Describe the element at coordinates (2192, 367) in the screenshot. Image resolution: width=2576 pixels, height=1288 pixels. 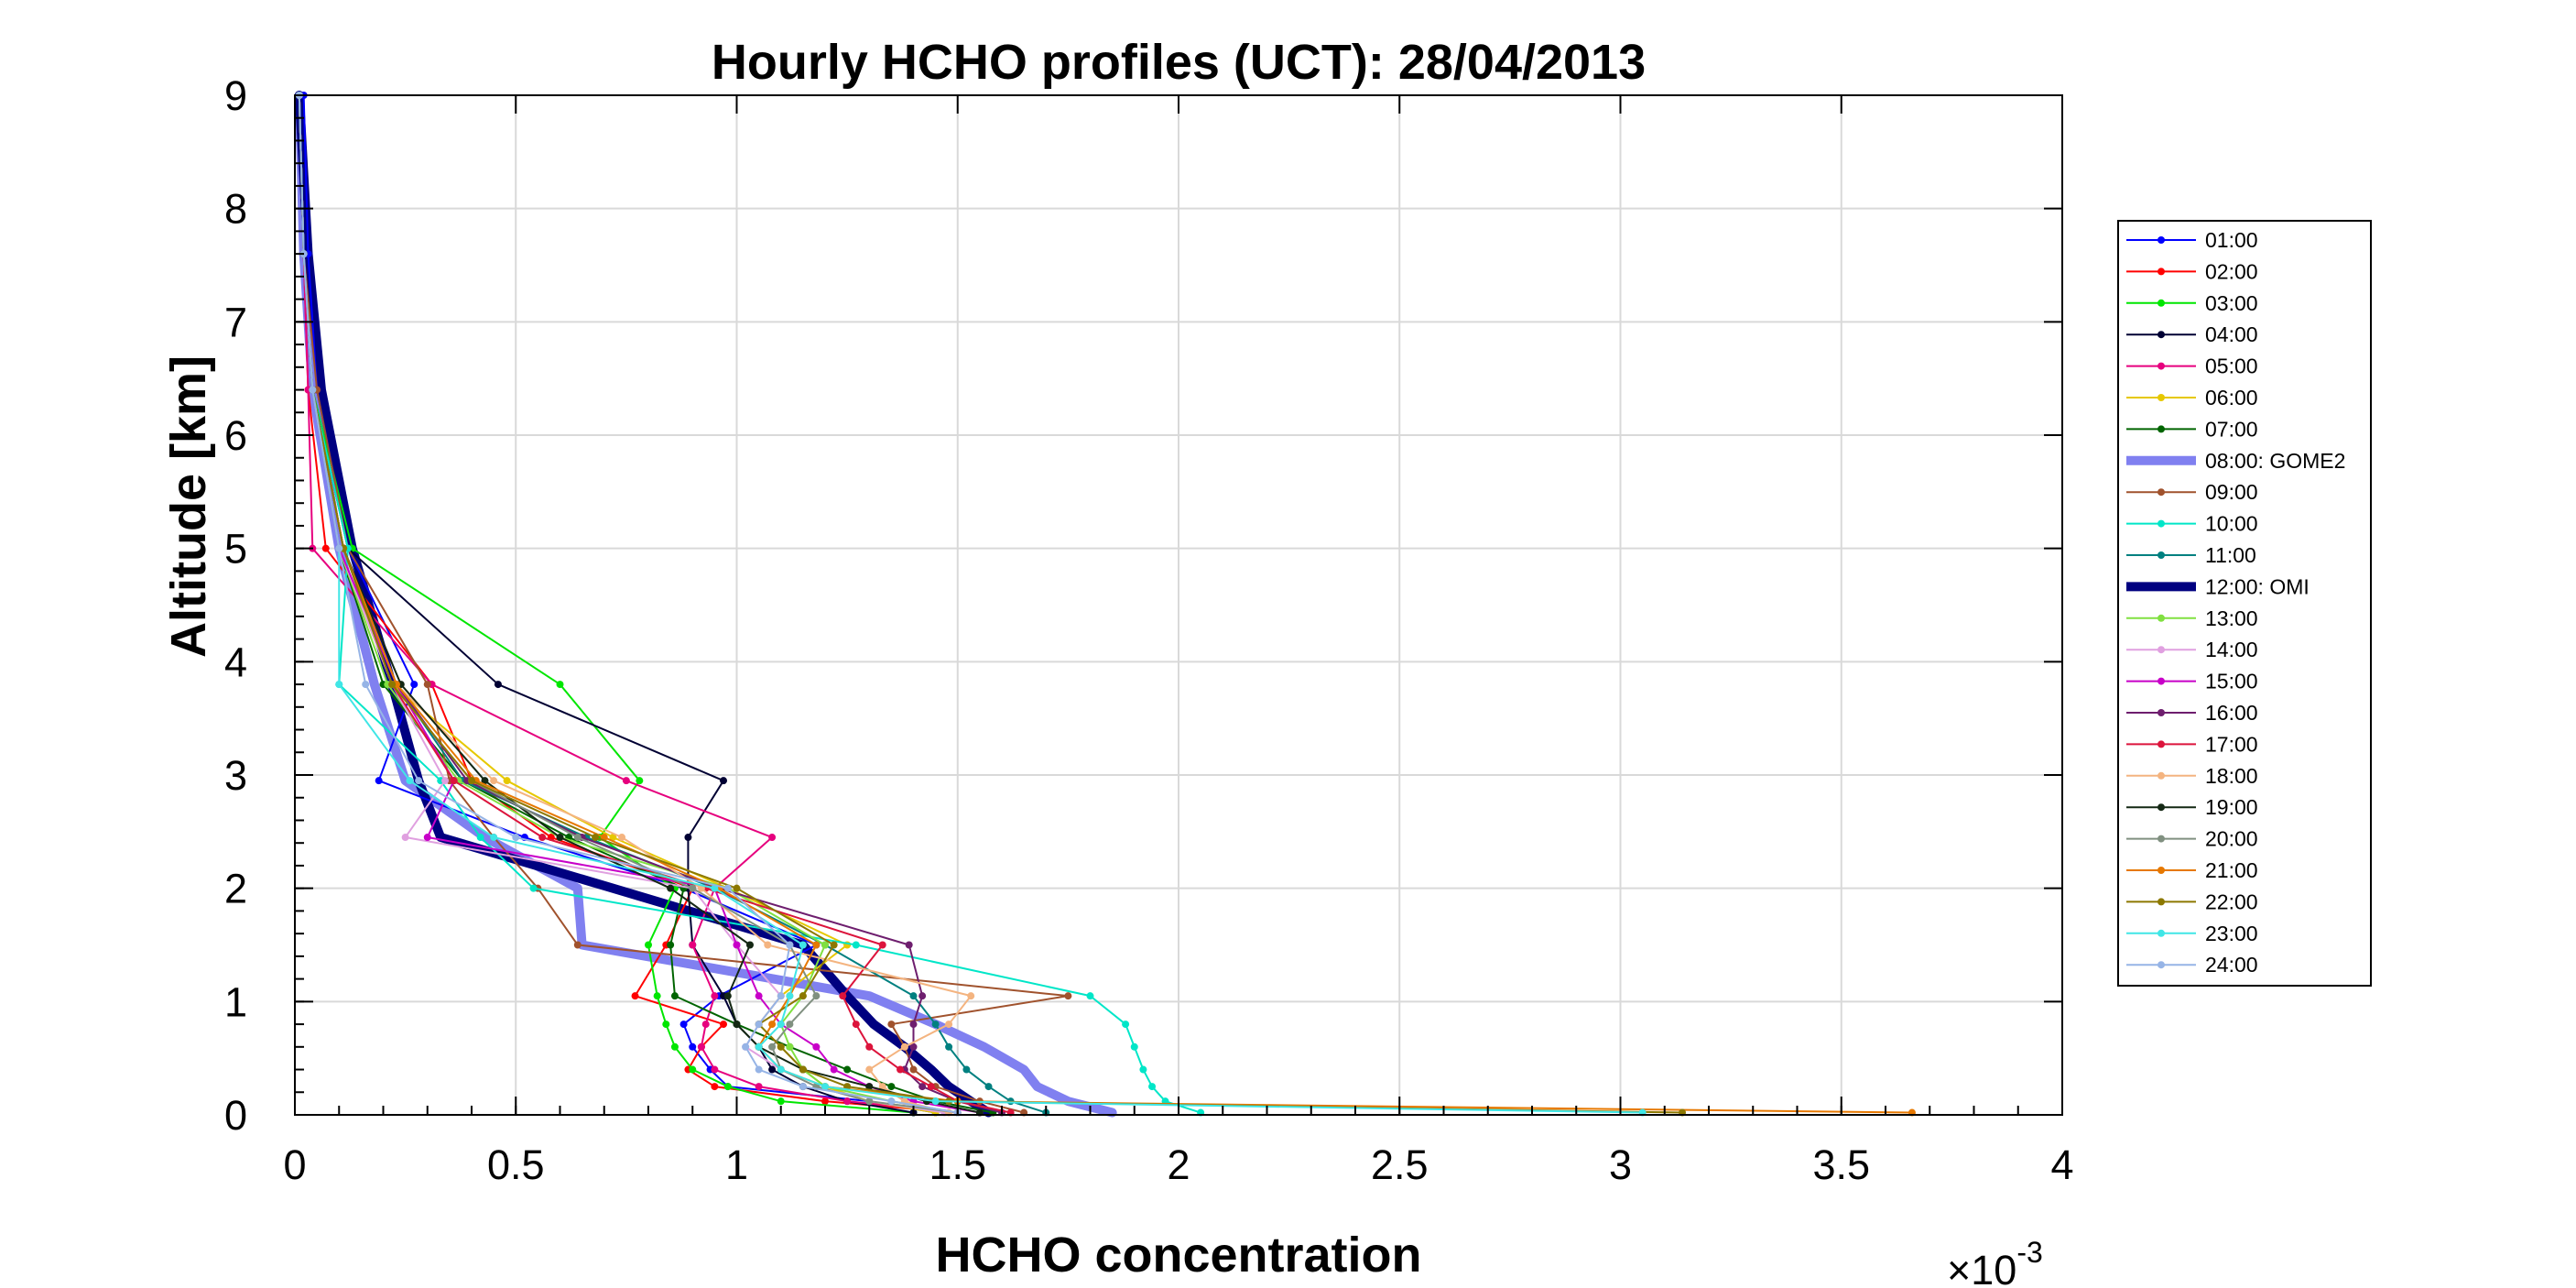
I see `legend-item-05-00: 05:00` at that location.